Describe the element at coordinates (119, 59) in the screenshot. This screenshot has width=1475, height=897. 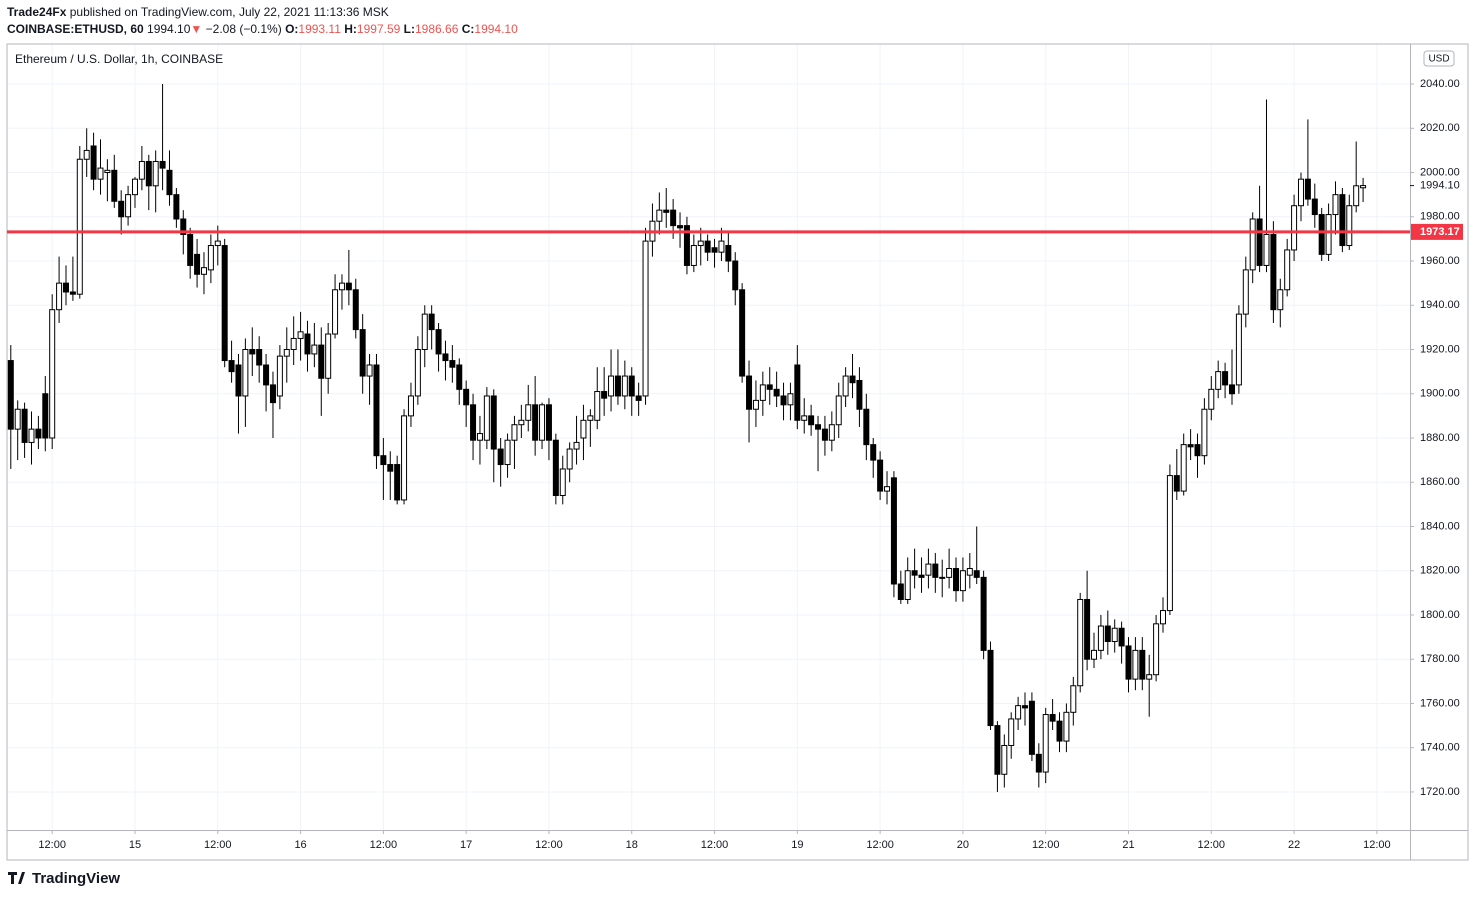
I see `legend-title: Ethereum / U.S. Dollar, 1h, COINBASE` at that location.